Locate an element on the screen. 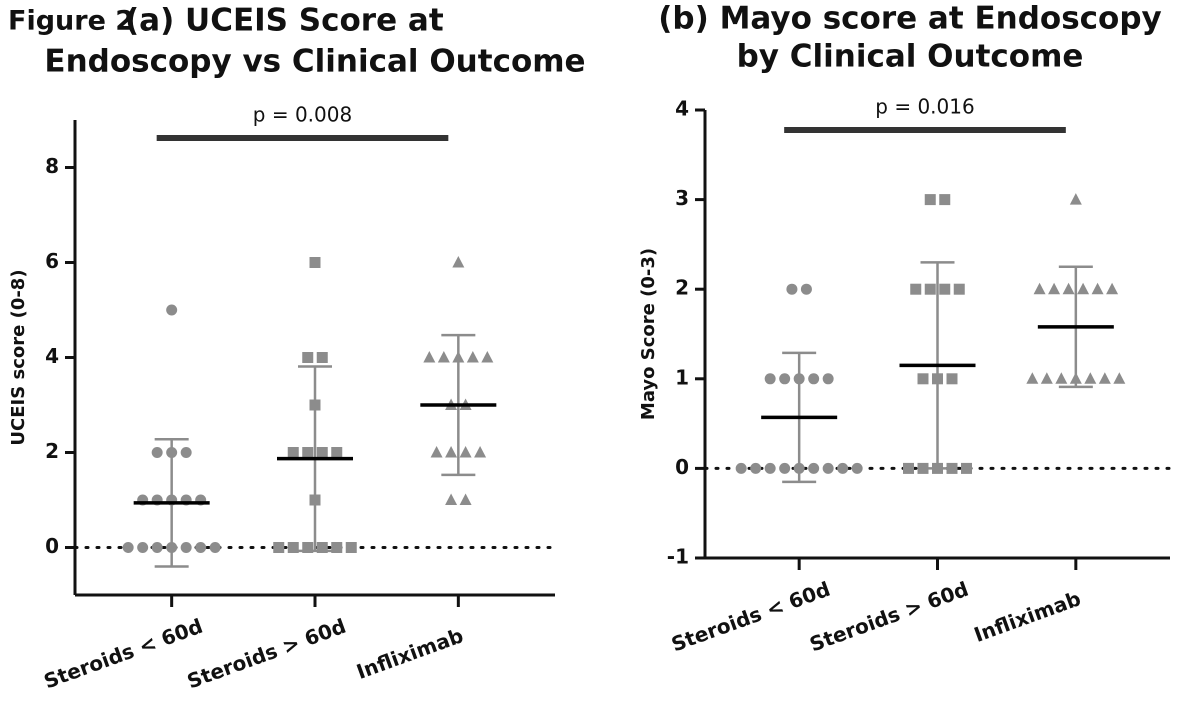  y-axis-label: UCEIS score (0-8) is located at coordinates (18, 357).